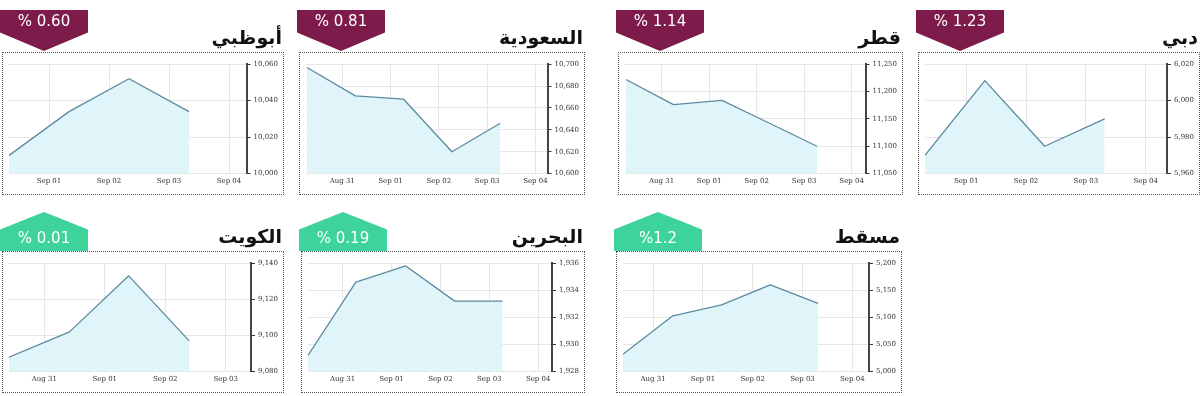 The height and width of the screenshot is (396, 1200). I want to click on chart-title: أبوظبي, so click(246, 37).